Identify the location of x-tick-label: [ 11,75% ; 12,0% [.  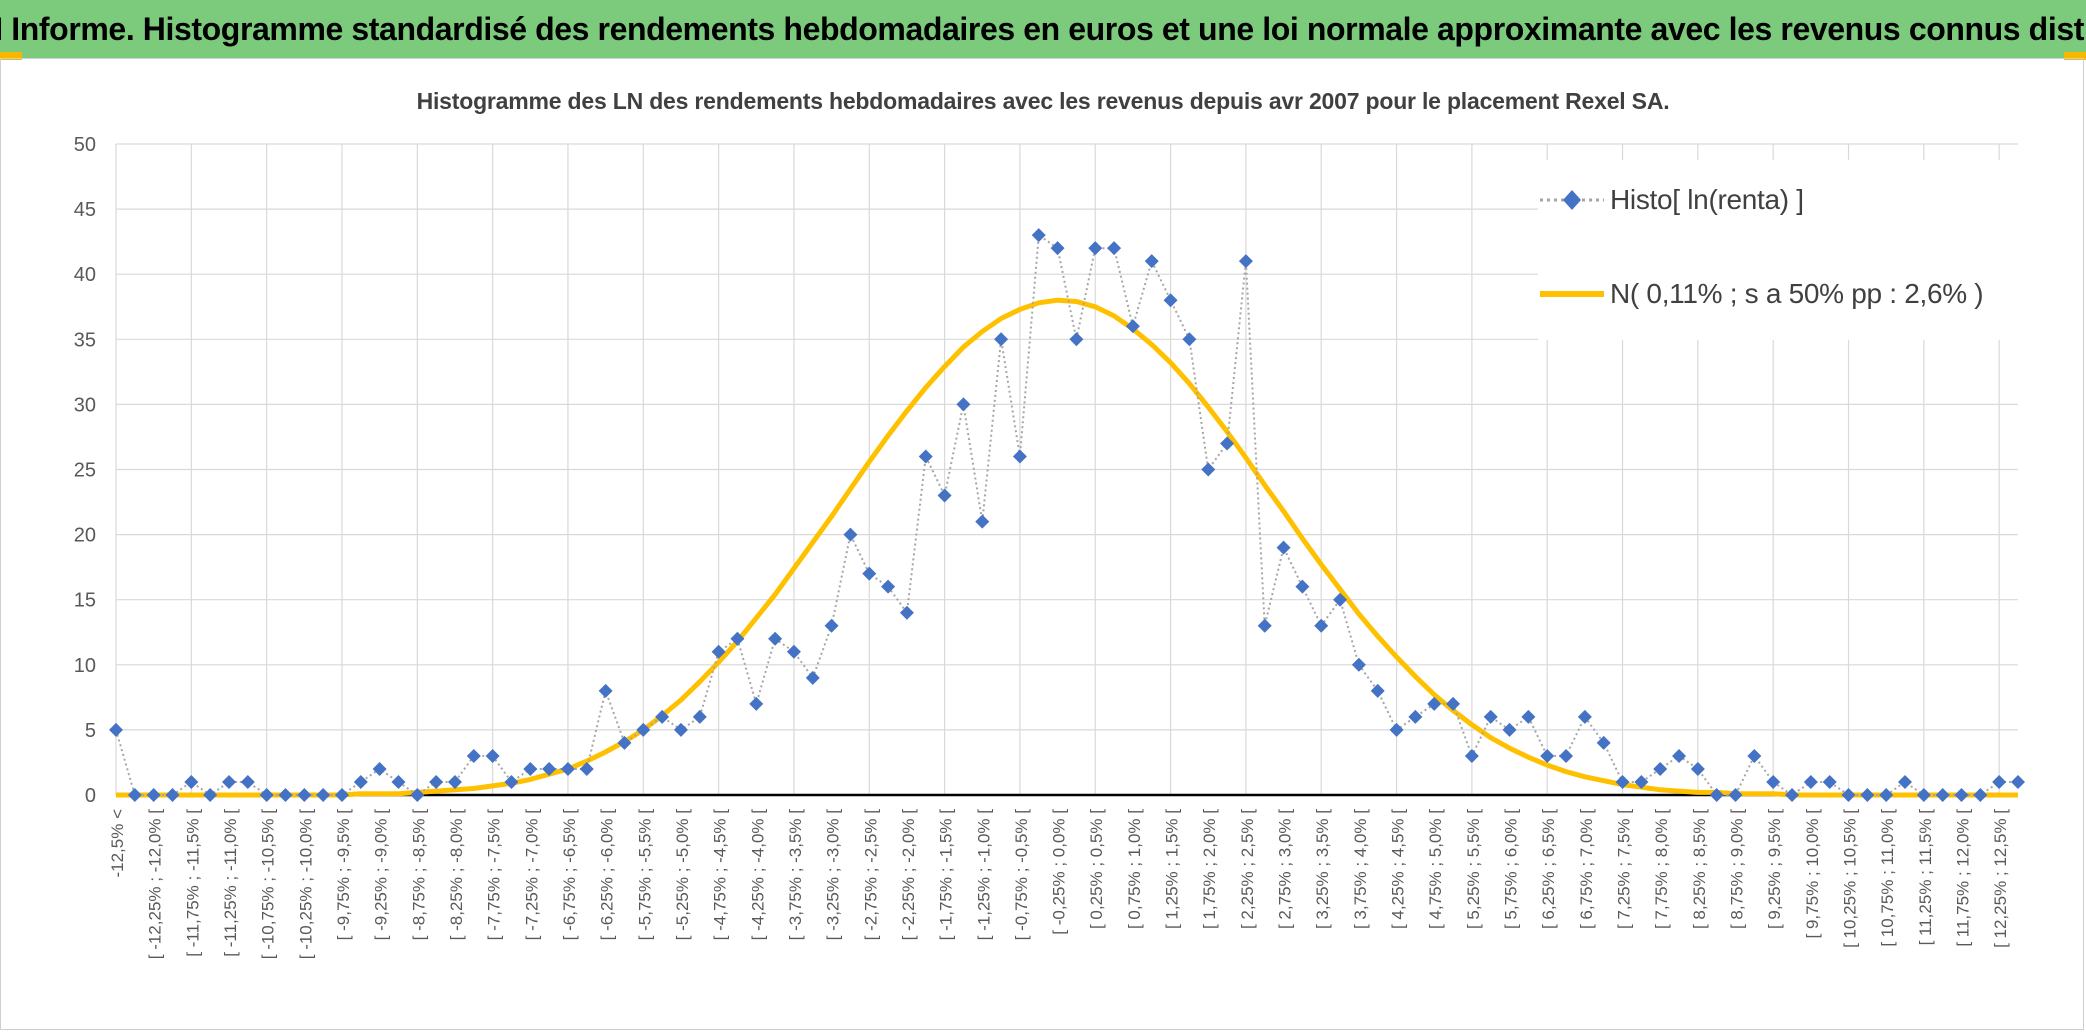
(1963, 878).